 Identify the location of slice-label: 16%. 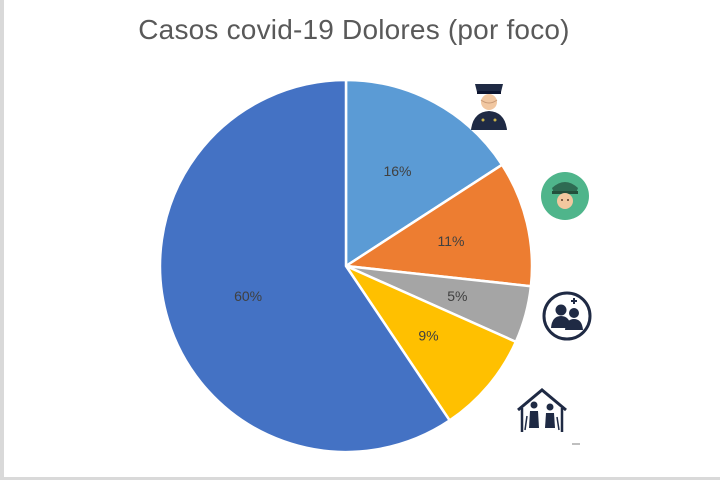
(397, 171).